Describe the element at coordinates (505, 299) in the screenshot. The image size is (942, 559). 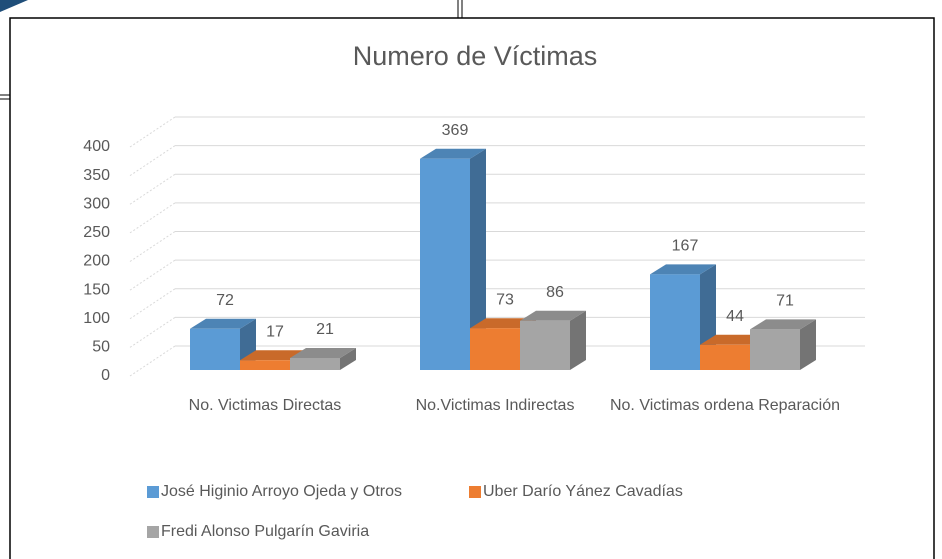
I see `data-label: 73` at that location.